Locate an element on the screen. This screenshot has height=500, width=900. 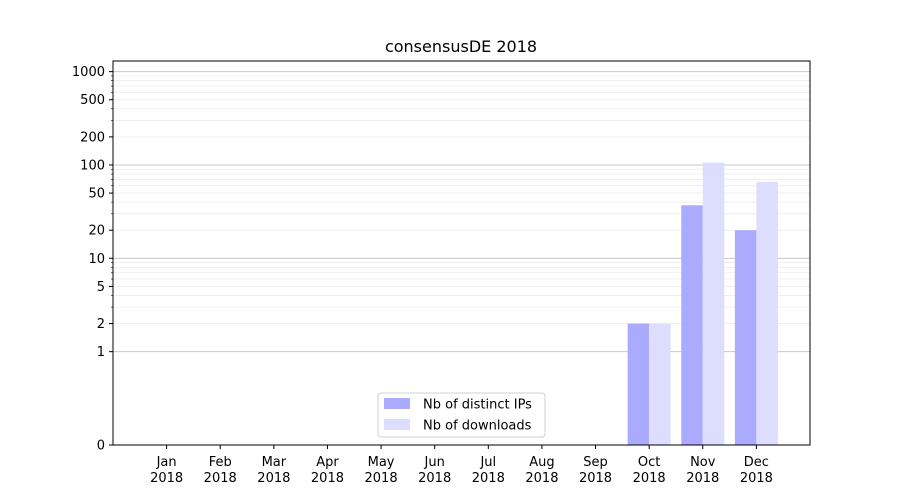
y-tick-label: 200 is located at coordinates (92, 137).